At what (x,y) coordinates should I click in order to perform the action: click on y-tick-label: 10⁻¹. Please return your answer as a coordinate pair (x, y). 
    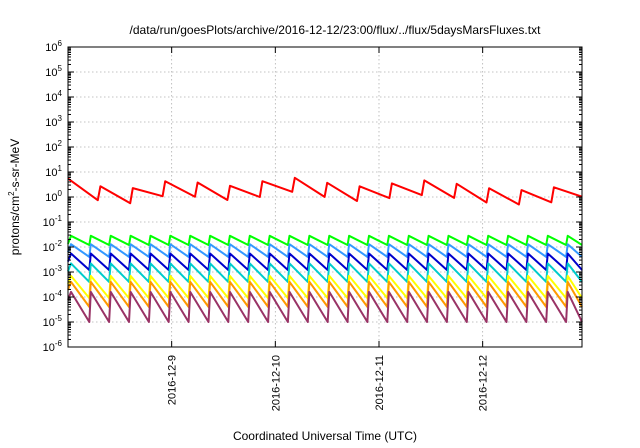
    Looking at the image, I should click on (53, 221).